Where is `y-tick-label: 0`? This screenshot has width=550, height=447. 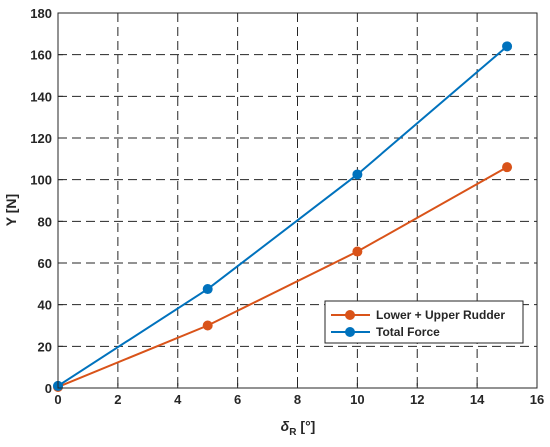 y-tick-label: 0 is located at coordinates (48, 388).